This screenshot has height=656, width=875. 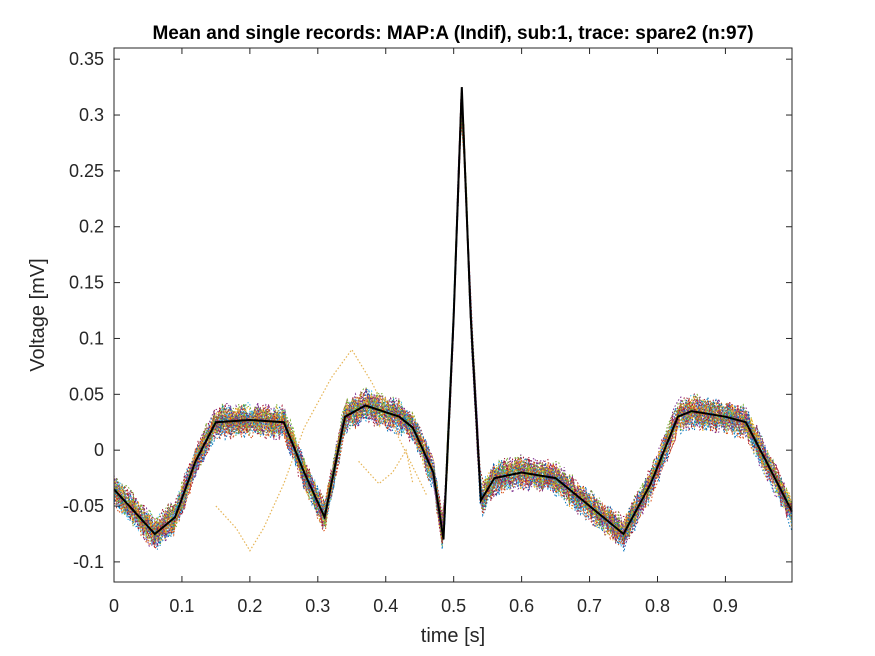 I want to click on x-tick-label: 0.8, so click(x=657, y=606).